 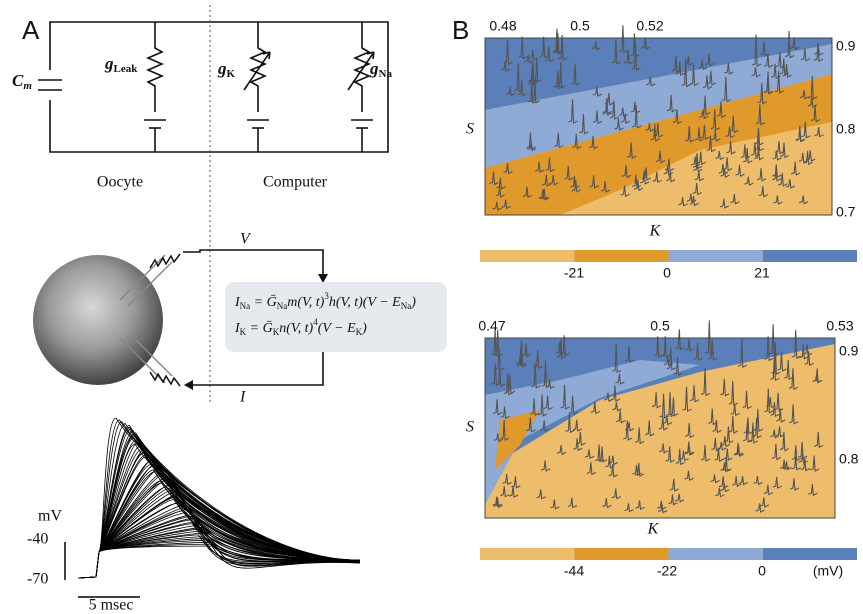 I want to click on equation: IK = ḠKn(V, t)4(V − EK), so click(x=300, y=327).